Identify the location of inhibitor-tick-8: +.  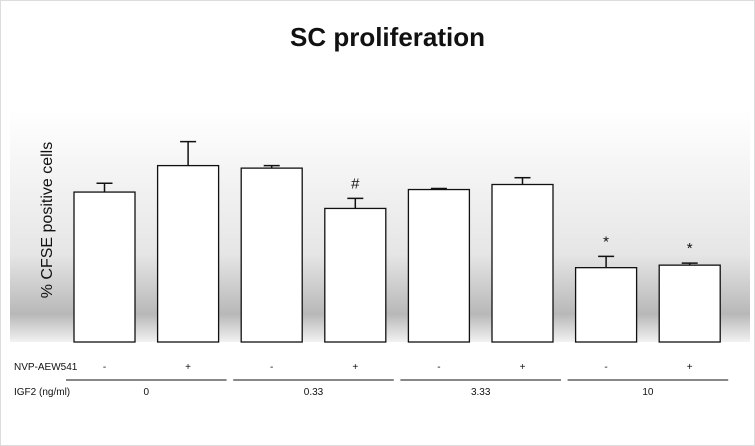
(690, 367).